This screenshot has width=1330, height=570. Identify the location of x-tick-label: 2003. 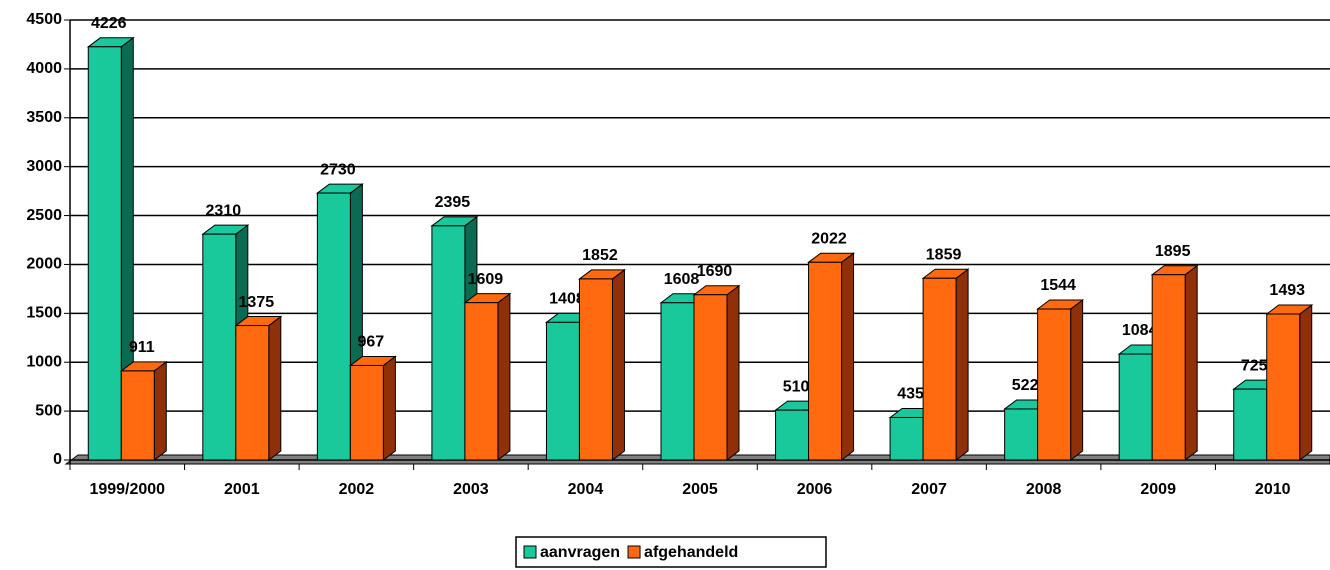
(471, 489).